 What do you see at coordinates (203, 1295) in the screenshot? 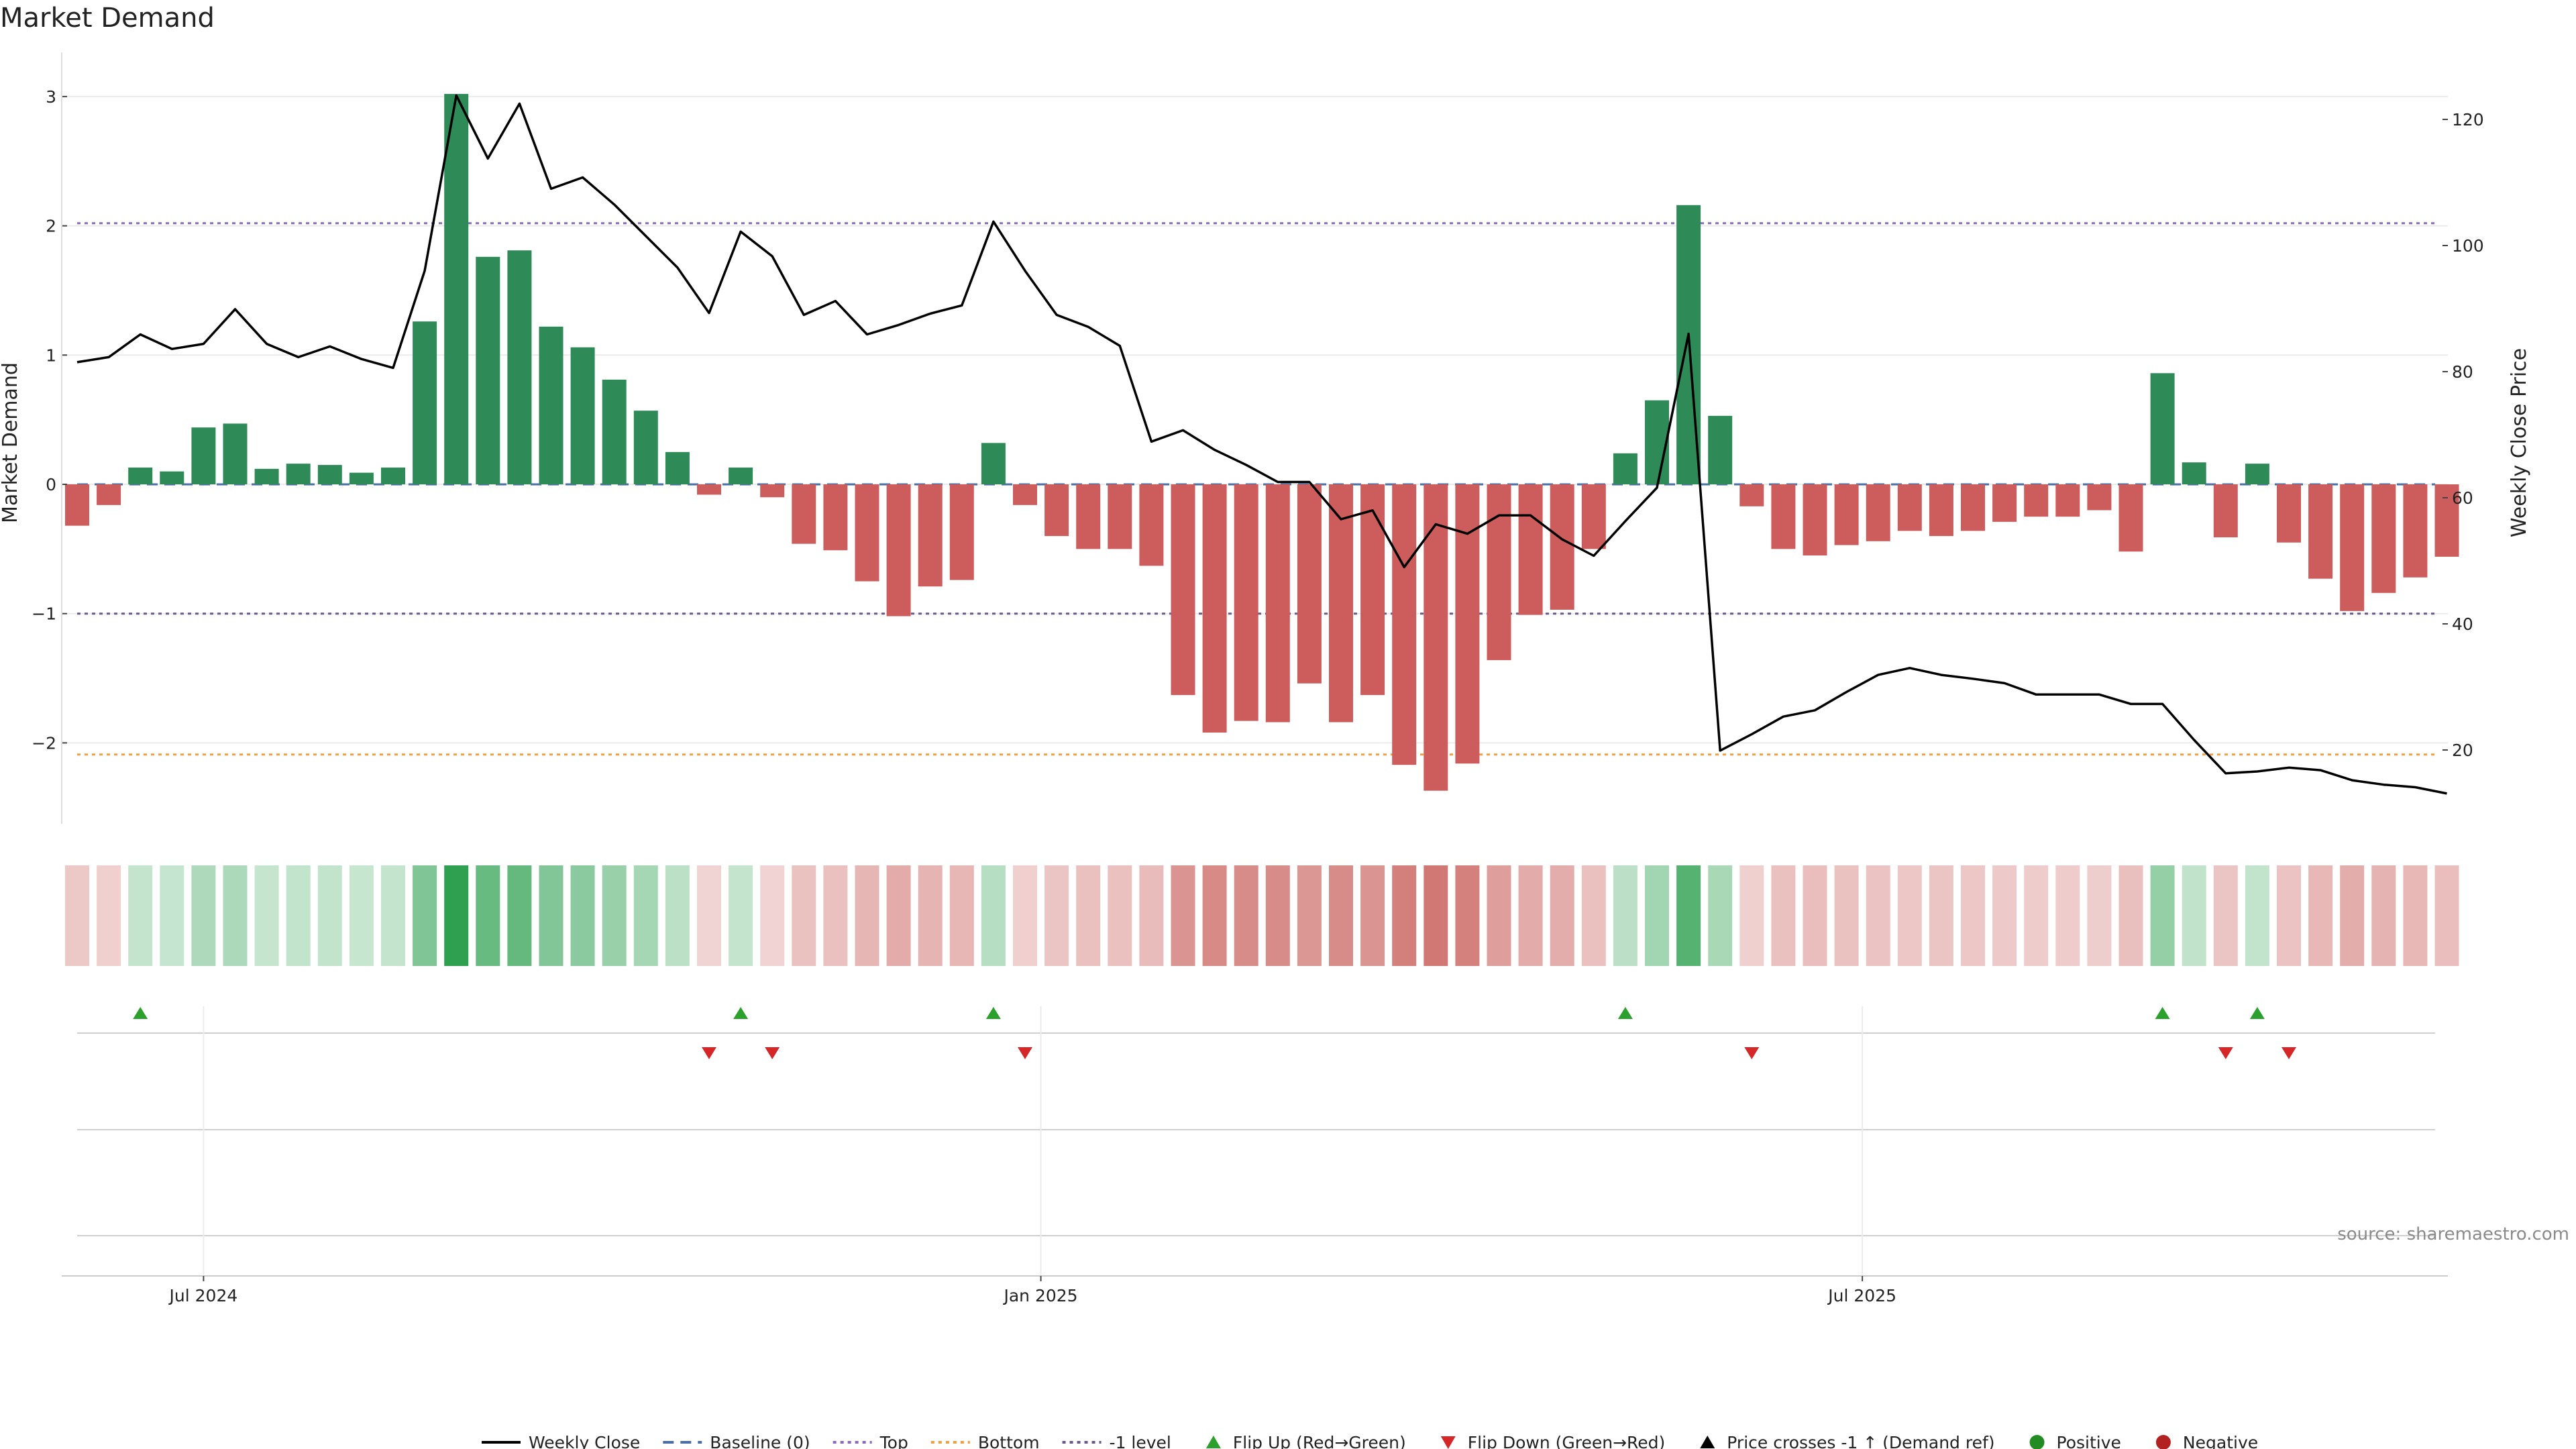
I see `x-tick-label: Jul 2024` at bounding box center [203, 1295].